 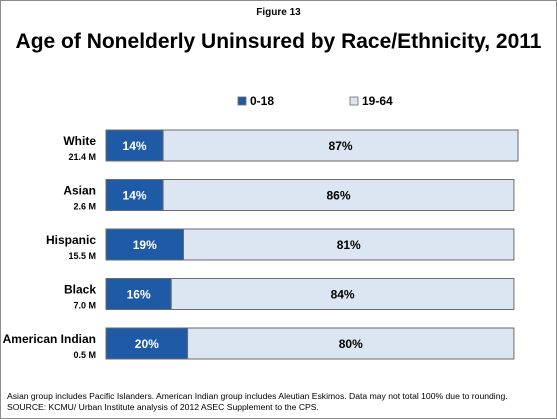 I want to click on bar-row: Black 7.0 M 16% 84%, so click(x=289, y=294).